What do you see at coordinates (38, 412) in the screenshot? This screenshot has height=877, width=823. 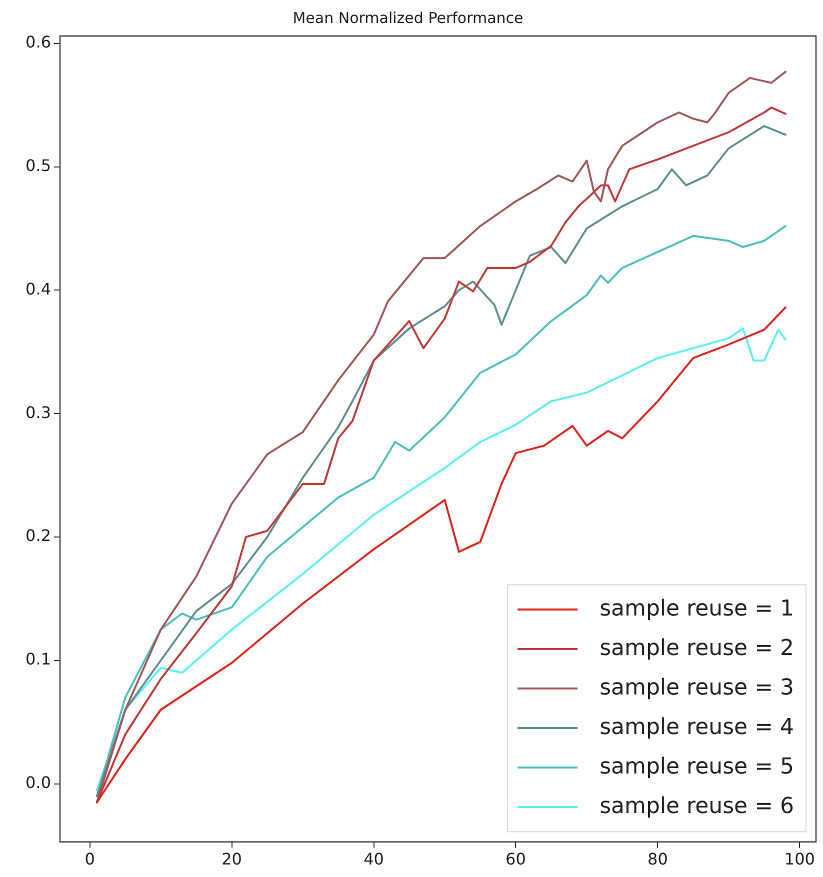 I see `y-tick-label: 0.3` at bounding box center [38, 412].